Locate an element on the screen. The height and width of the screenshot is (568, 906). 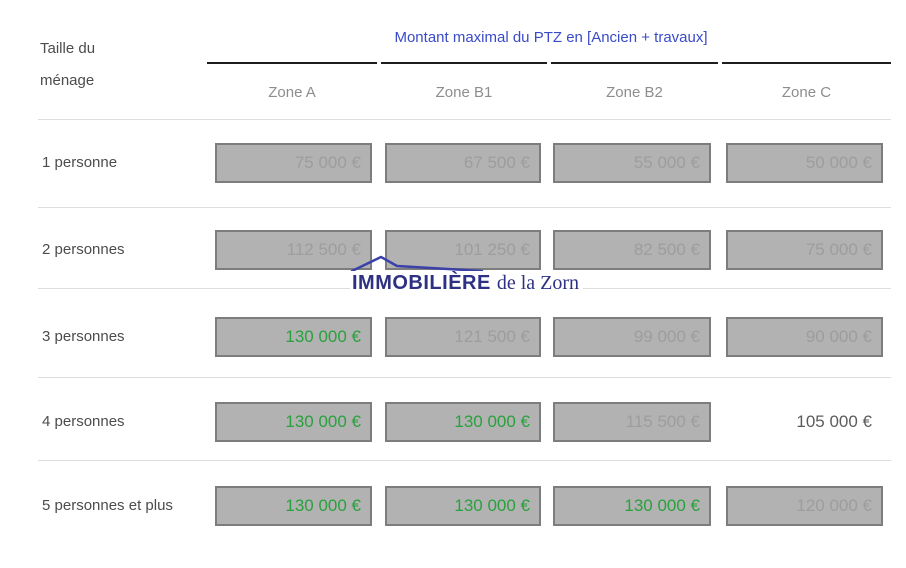
value-cell: 67 500 € is located at coordinates (463, 163).